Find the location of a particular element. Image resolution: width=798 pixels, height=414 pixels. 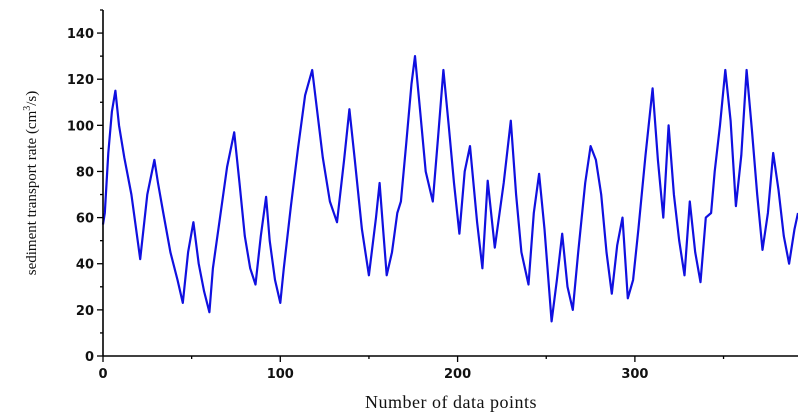

y-axis-title-suffix: /s) is located at coordinates (32, 98).